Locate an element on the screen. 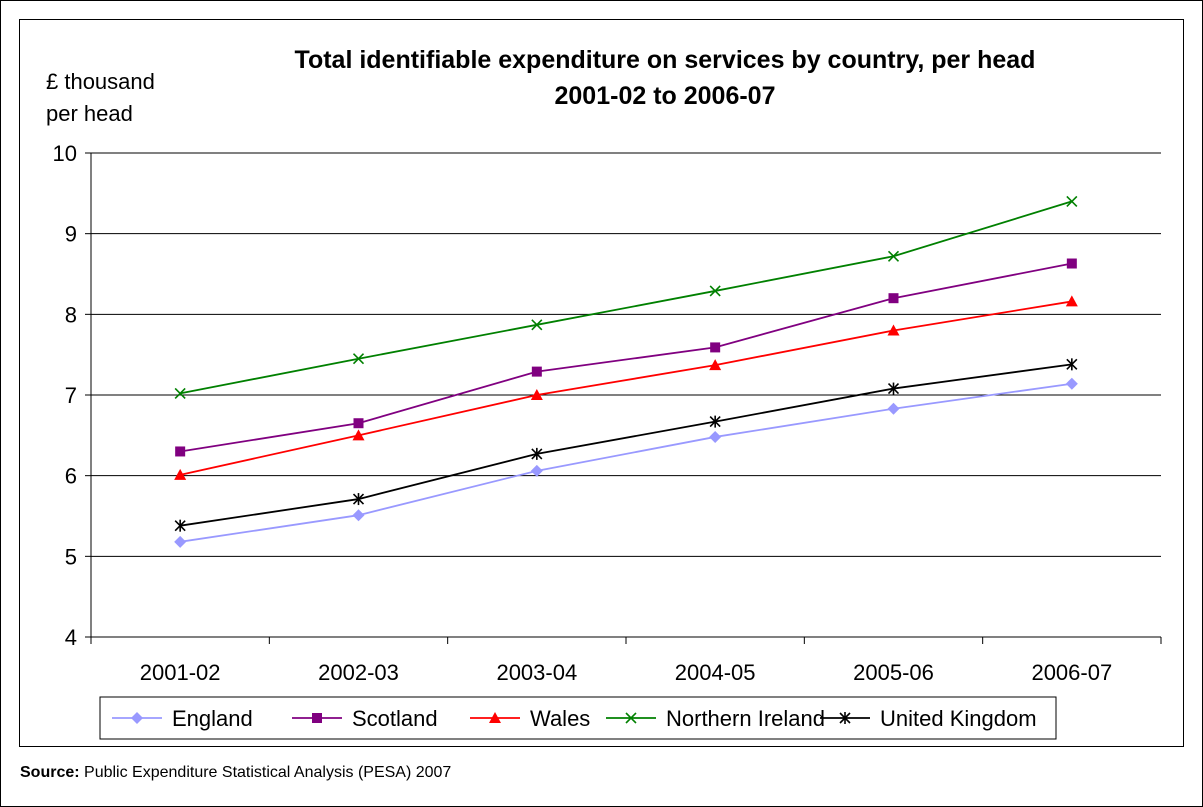  y-tick-label: 9 is located at coordinates (71, 234).